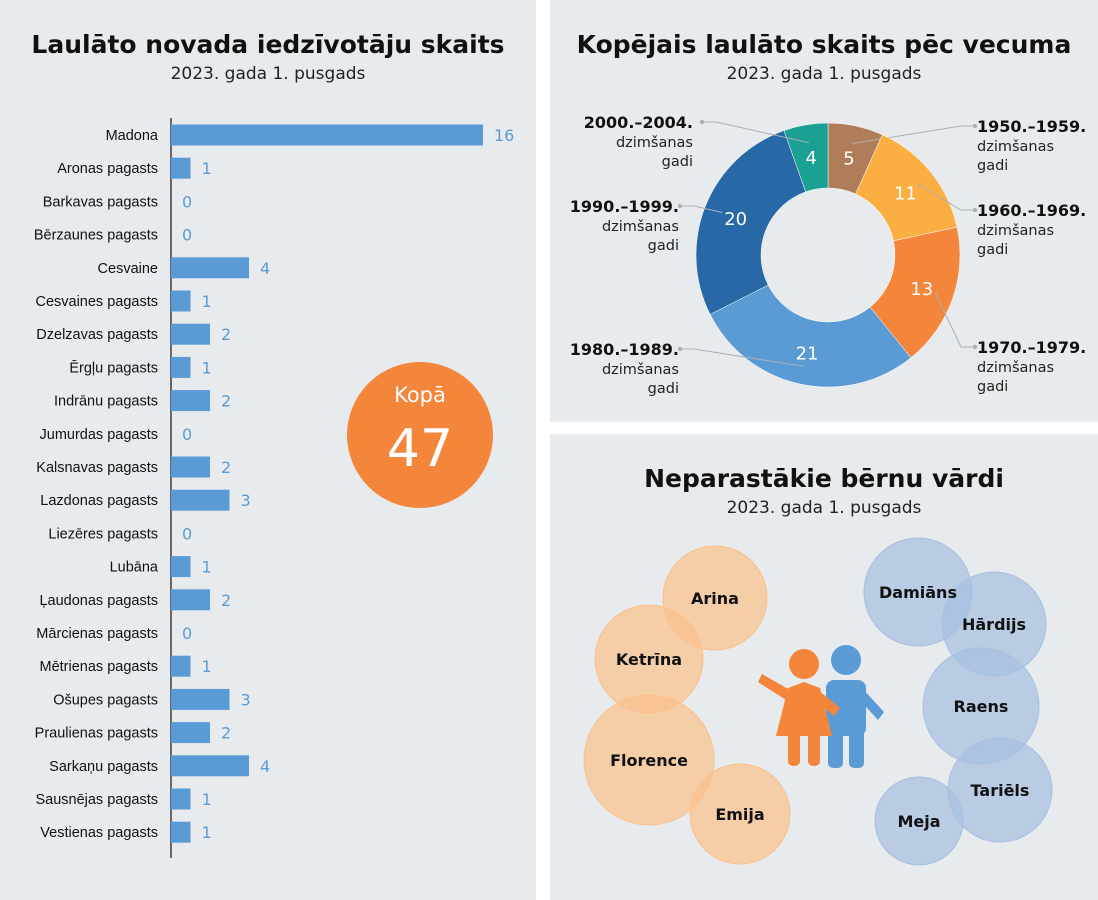  I want to click on bar-category-label: Bērzaunes pagasts, so click(96, 236).